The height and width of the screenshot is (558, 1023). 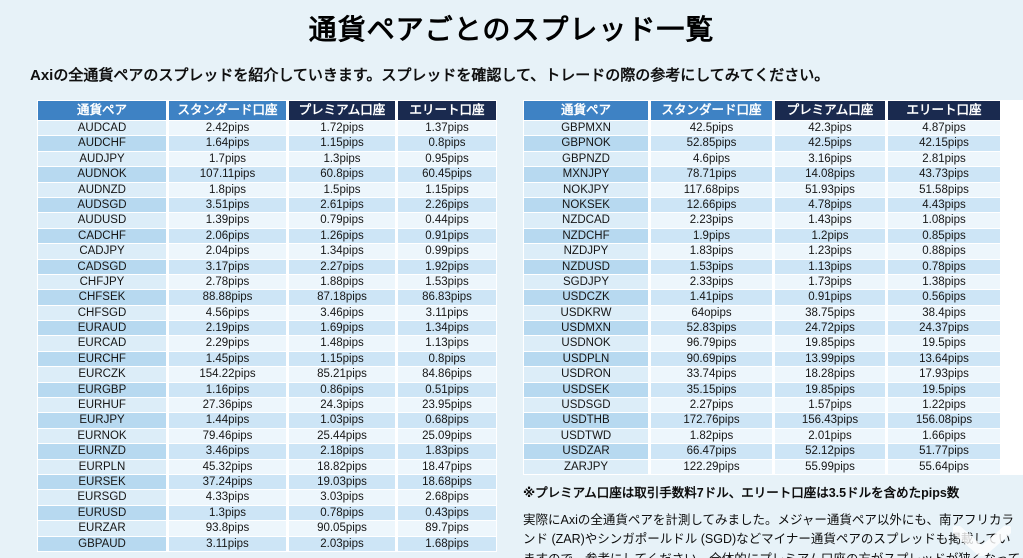 I want to click on spread-value-cell: 1.73pips, so click(x=830, y=282).